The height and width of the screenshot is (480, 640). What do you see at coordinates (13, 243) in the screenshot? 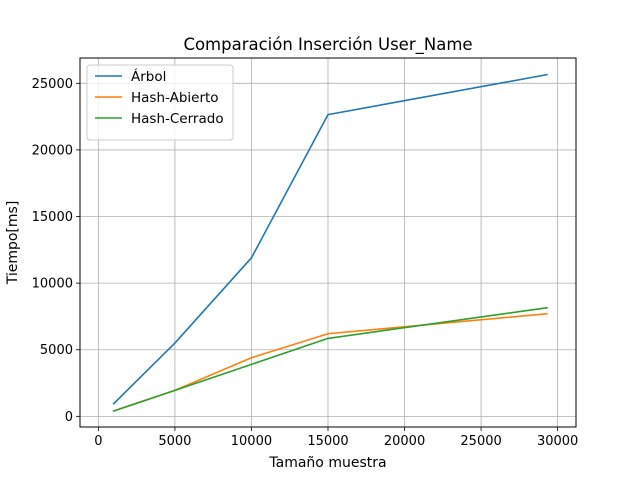
I see `y-axis-label: Tiempo[ms]` at bounding box center [13, 243].